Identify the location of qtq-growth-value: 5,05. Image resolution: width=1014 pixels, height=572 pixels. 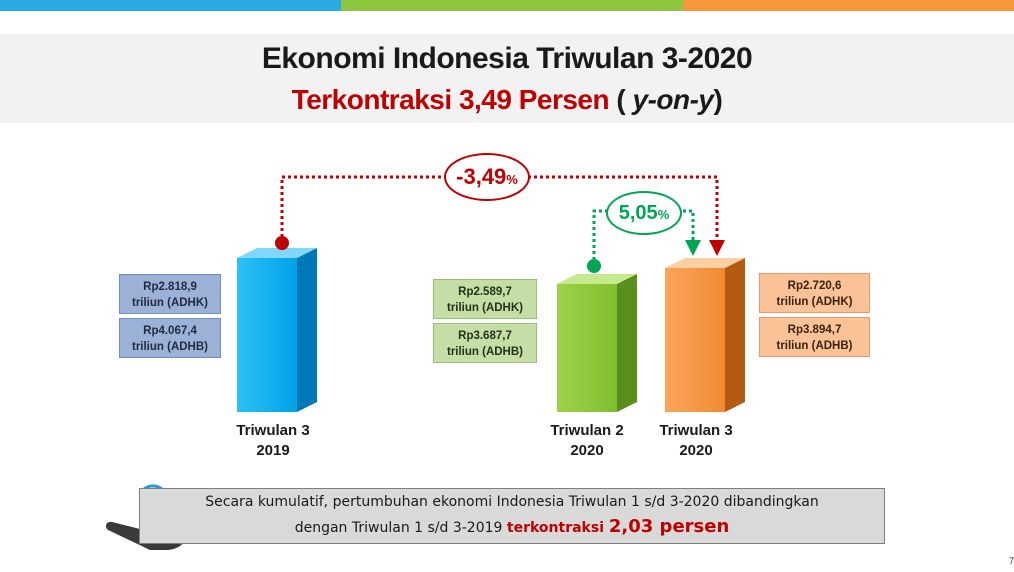
(638, 213).